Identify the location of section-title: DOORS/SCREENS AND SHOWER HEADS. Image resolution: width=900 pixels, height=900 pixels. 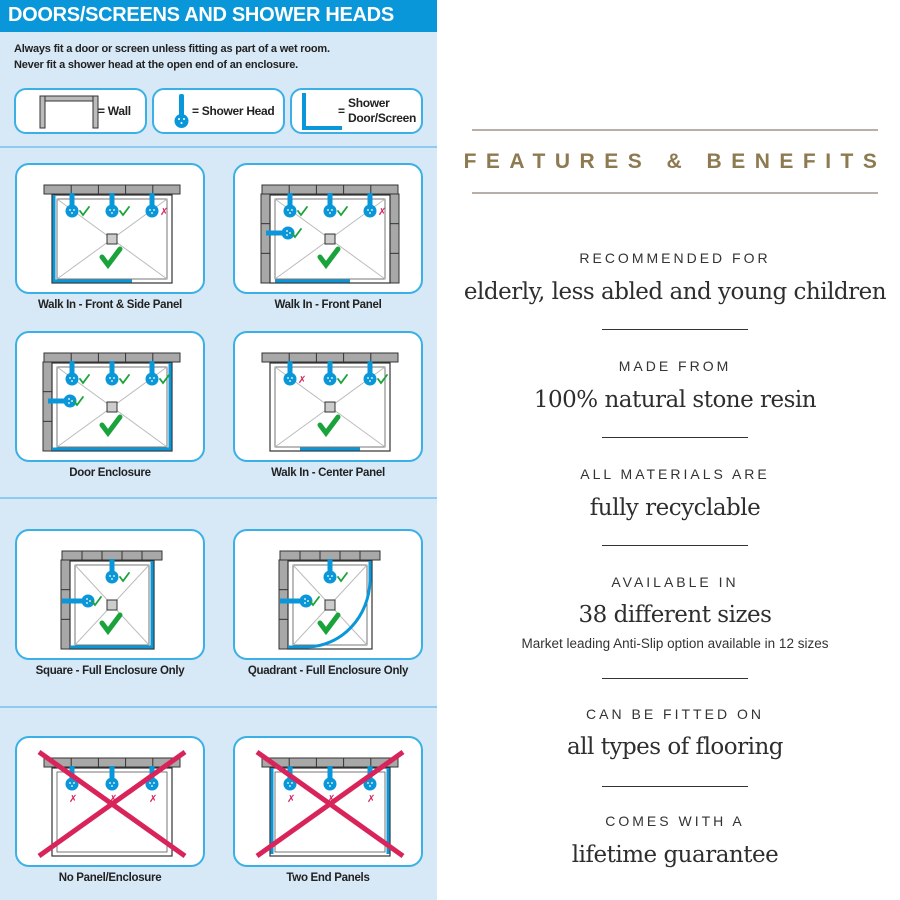
(218, 16).